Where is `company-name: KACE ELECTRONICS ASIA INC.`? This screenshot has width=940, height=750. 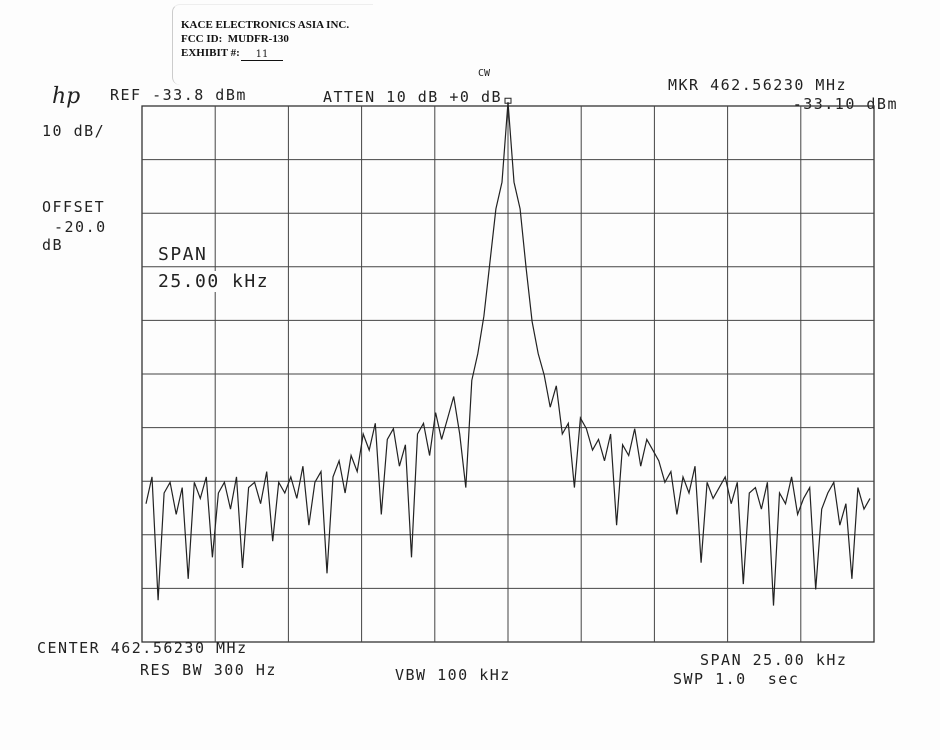 company-name: KACE ELECTRONICS ASIA INC. is located at coordinates (265, 25).